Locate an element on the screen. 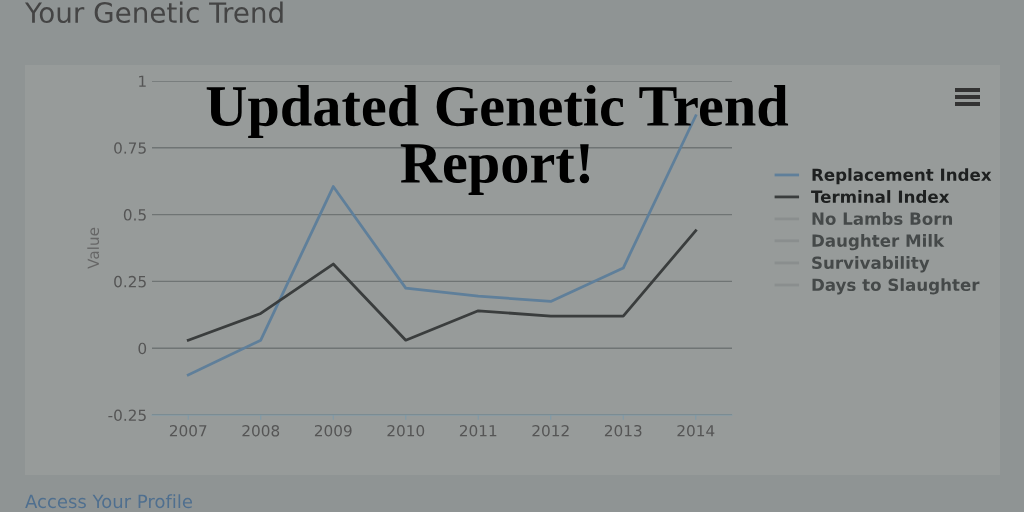 The height and width of the screenshot is (512, 1024). x-tick-label: 2009 is located at coordinates (333, 430).